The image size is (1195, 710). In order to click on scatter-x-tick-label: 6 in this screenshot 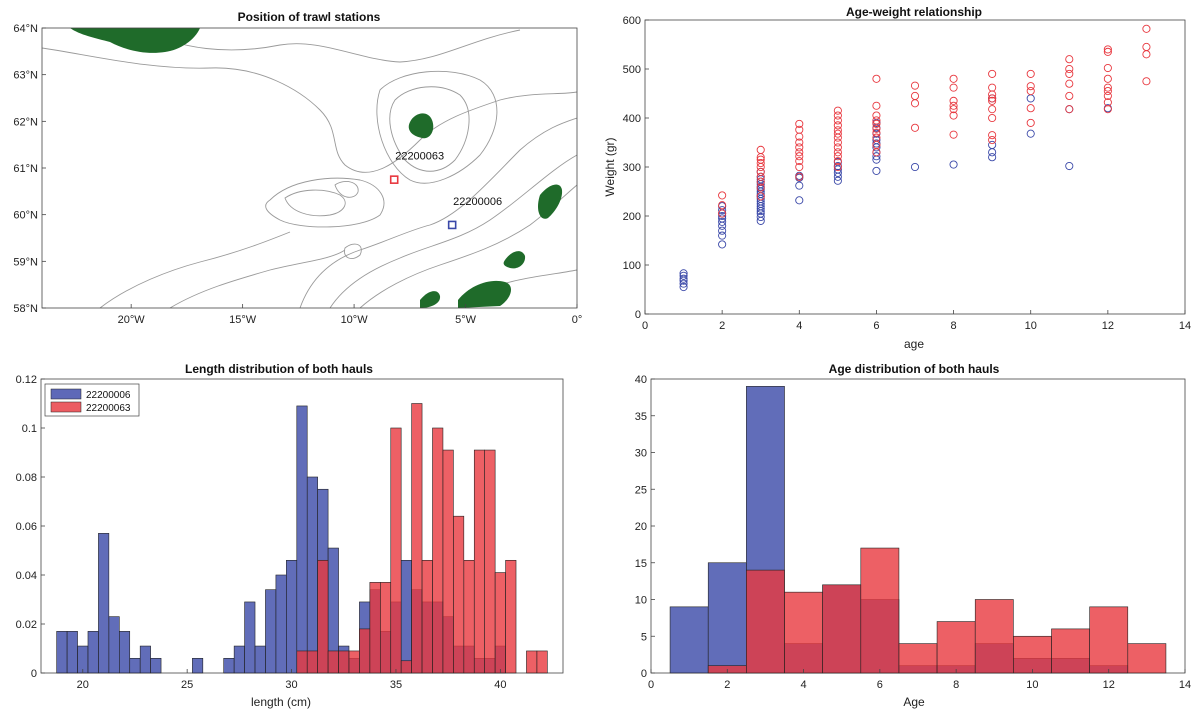, I will do `click(876, 326)`.